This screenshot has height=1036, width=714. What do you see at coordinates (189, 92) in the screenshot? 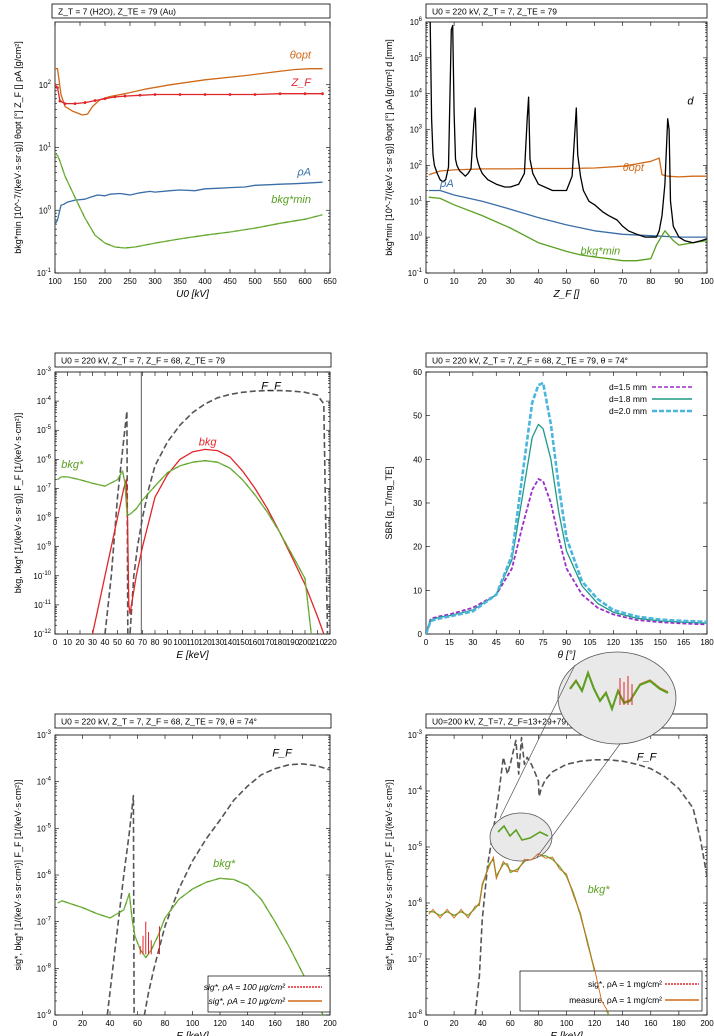
I see `series-line--opt` at bounding box center [189, 92].